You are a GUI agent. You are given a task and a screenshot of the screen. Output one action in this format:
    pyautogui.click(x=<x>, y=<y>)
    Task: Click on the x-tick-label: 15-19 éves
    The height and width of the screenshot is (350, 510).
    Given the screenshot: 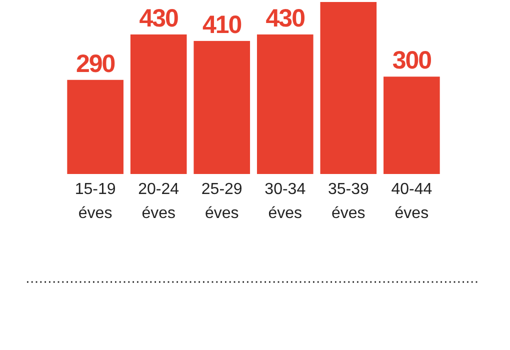 What is the action you would take?
    pyautogui.click(x=95, y=201)
    